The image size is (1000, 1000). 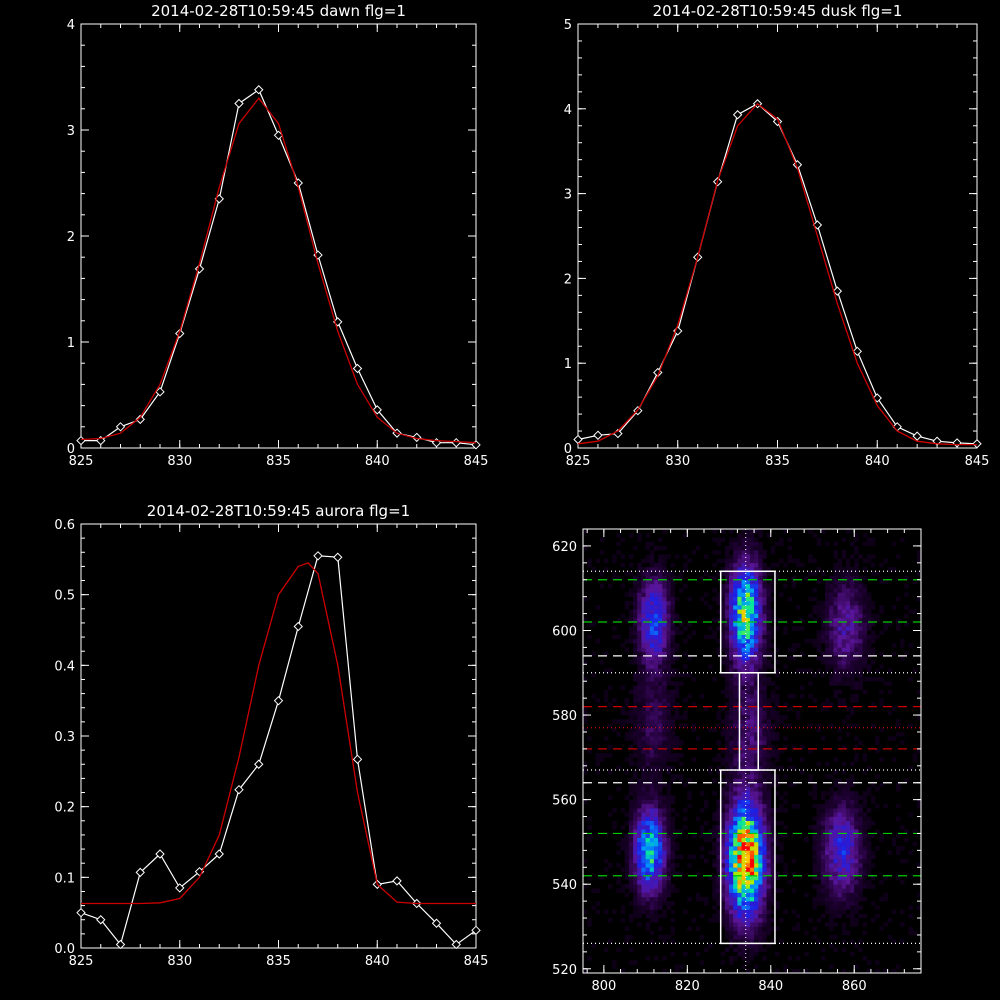 I want to click on y-tick-label: 3, so click(x=71, y=131).